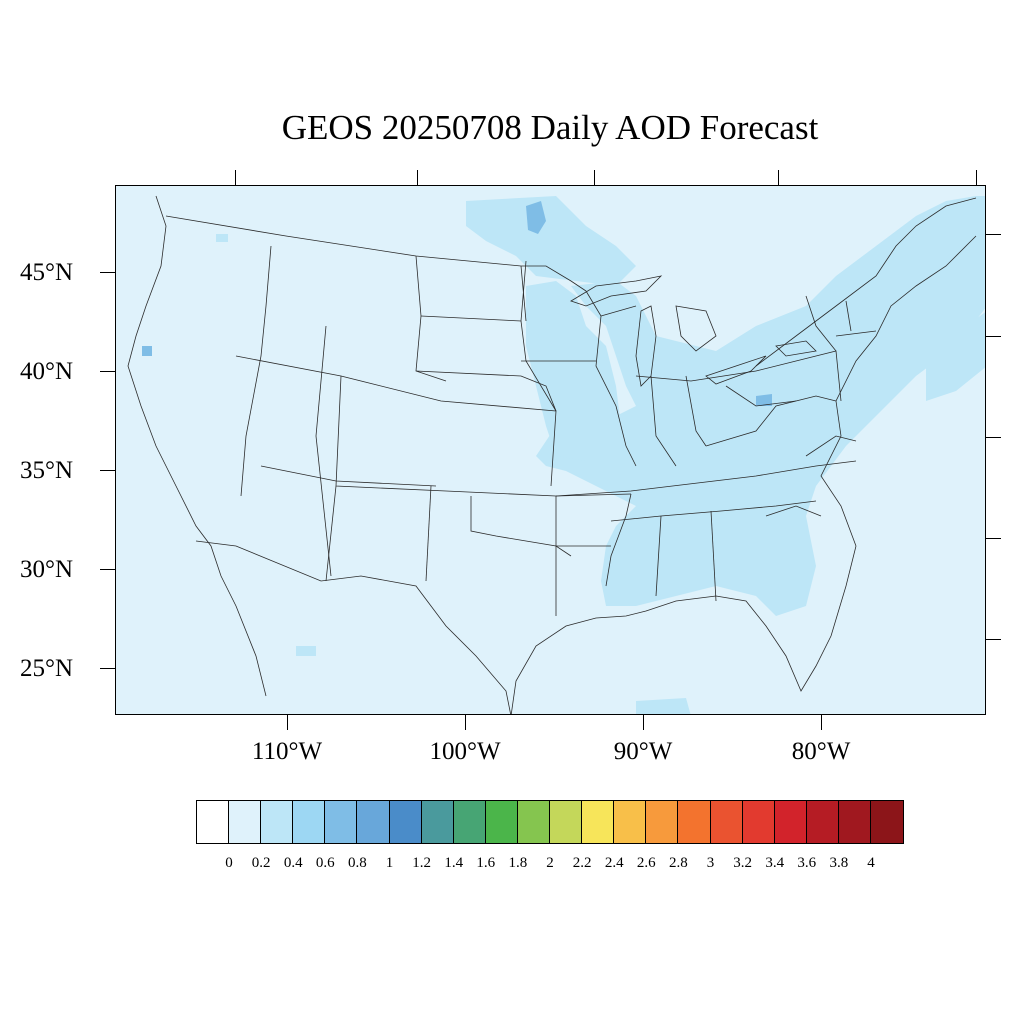 The width and height of the screenshot is (1024, 1024). Describe the element at coordinates (47, 470) in the screenshot. I see `lat-label-35n: 35°N` at that location.